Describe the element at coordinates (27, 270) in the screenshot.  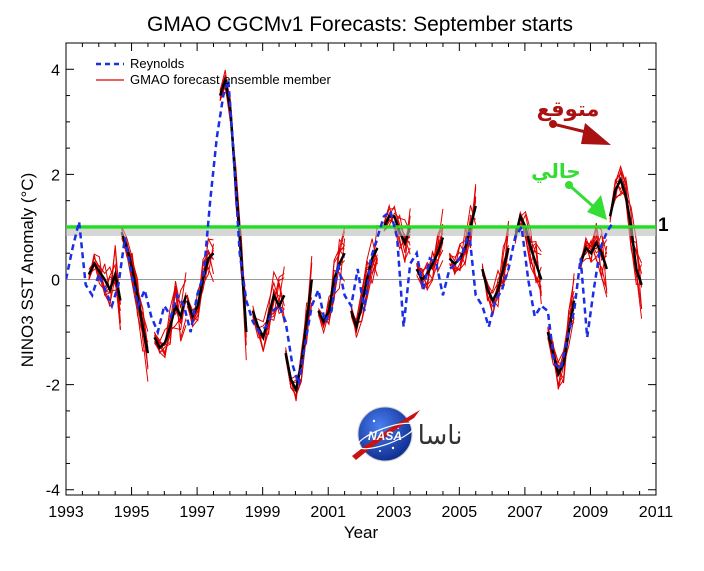
I see `y-axis-label: NINO3 SST Anomaly (°C)` at that location.